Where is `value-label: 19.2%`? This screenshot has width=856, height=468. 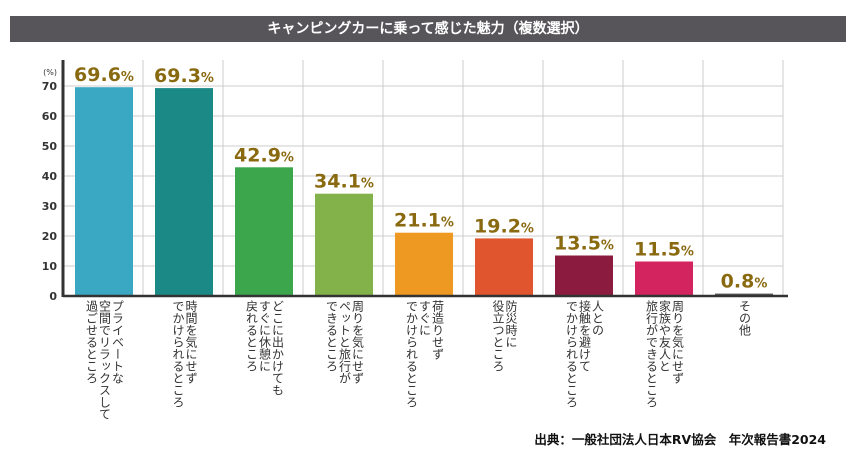 value-label: 19.2% is located at coordinates (504, 226).